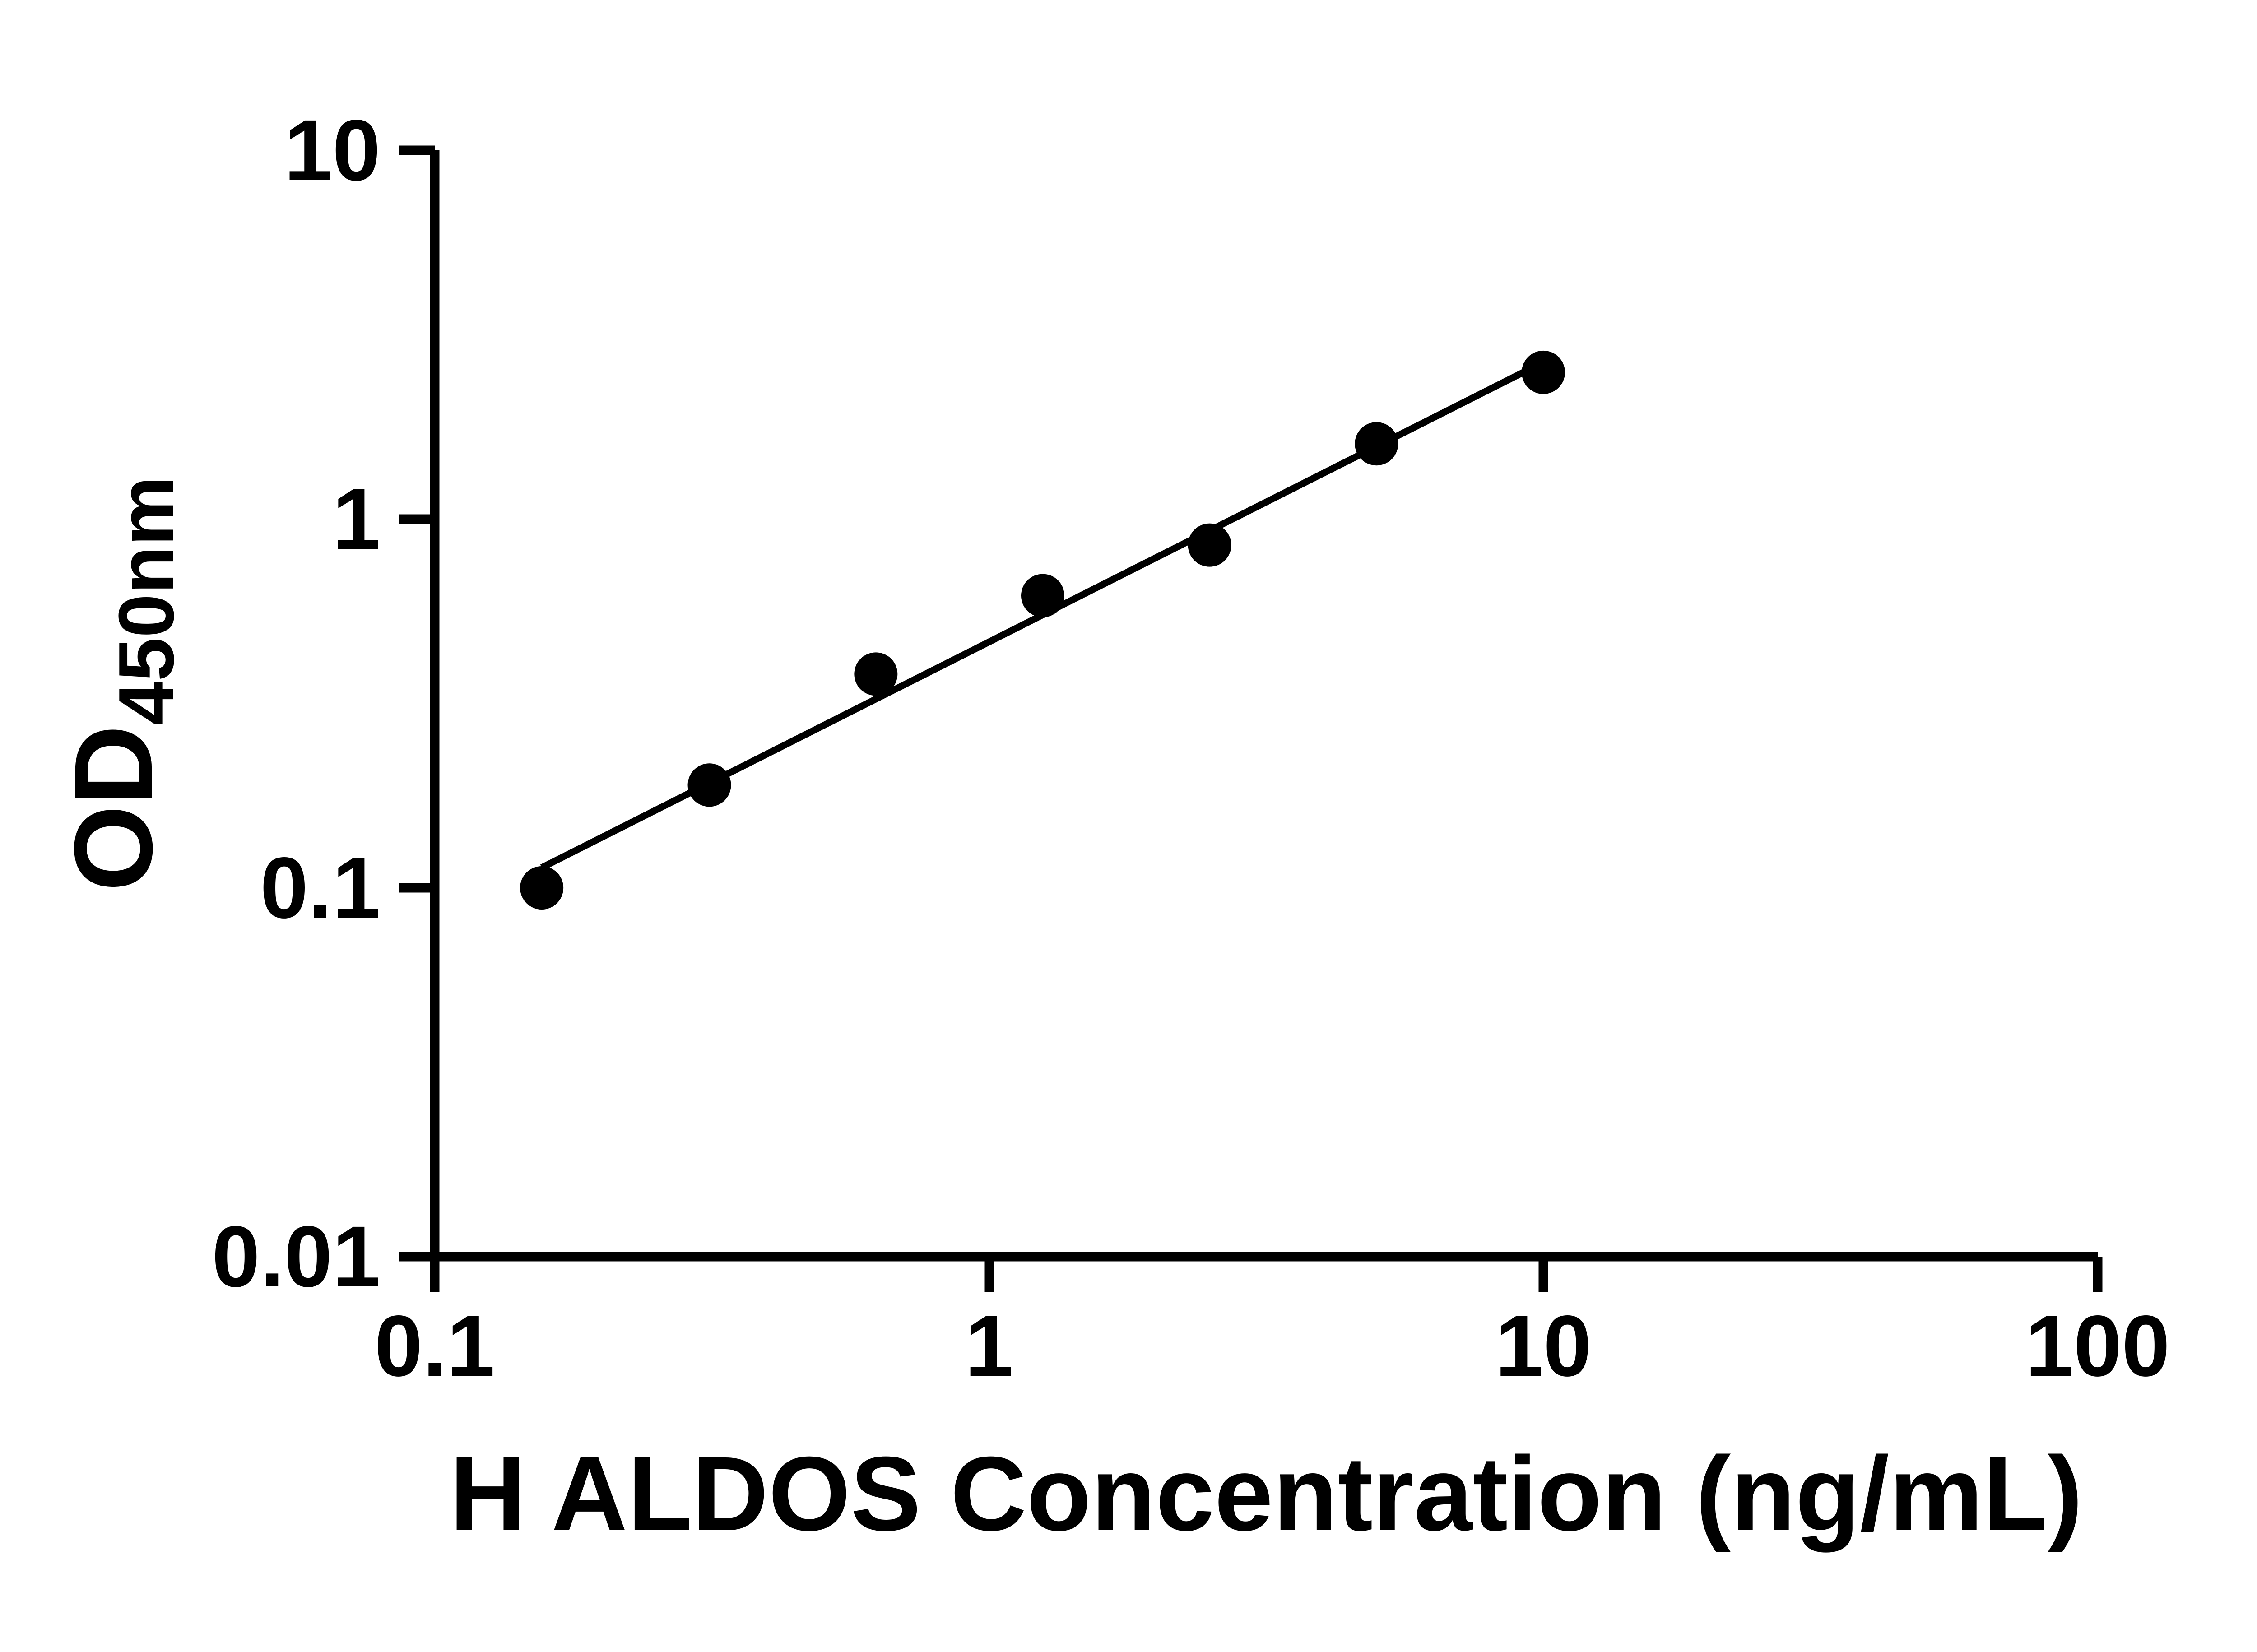 The image size is (2257, 1652). I want to click on x-tick-label: 0.1, so click(435, 1345).